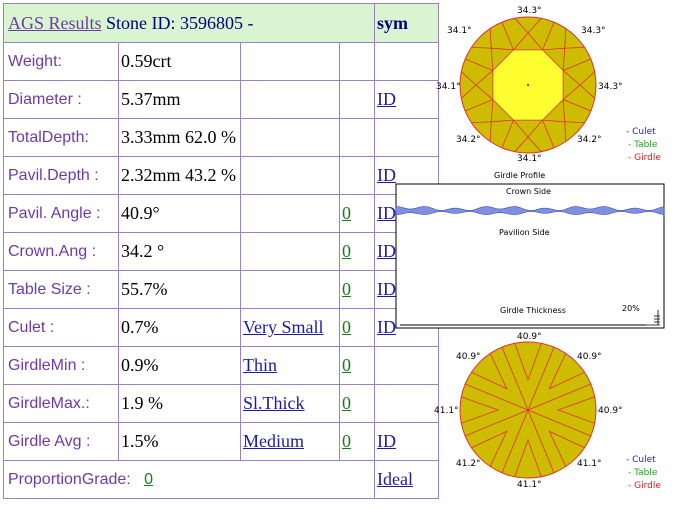  What do you see at coordinates (644, 486) in the screenshot?
I see `pav-legend-girdle: - Girdle` at bounding box center [644, 486].